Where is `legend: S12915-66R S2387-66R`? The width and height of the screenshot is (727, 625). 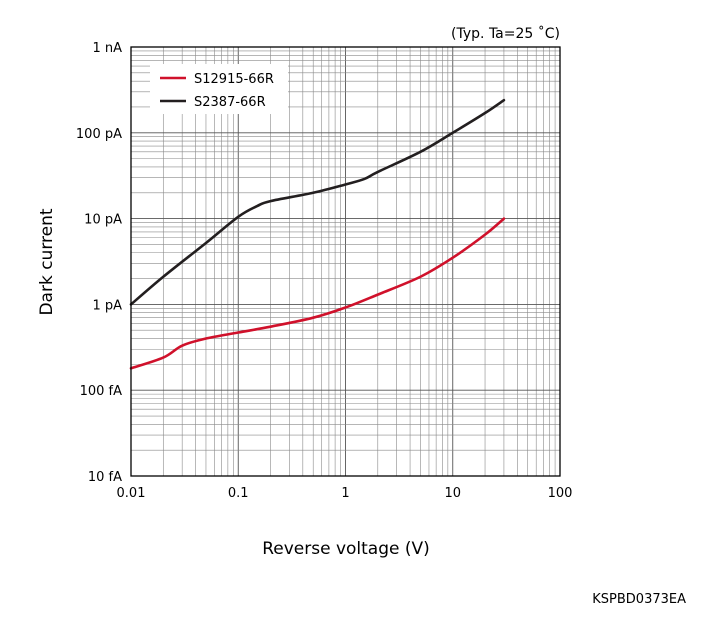 legend: S12915-66R S2387-66R is located at coordinates (219, 89).